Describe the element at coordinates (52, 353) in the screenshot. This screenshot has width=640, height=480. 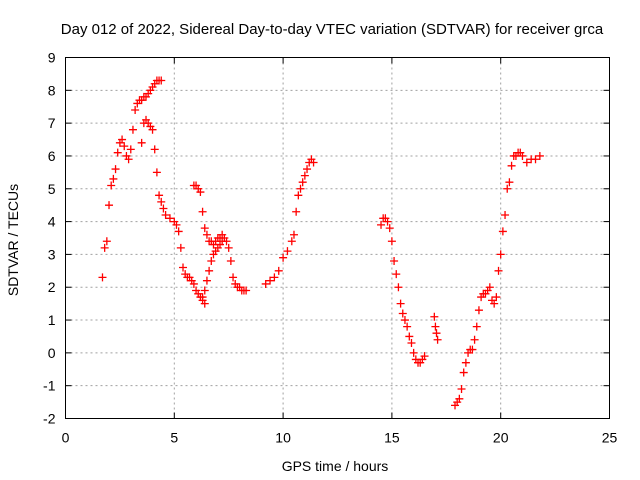
I see `y-tick-label: 0` at that location.